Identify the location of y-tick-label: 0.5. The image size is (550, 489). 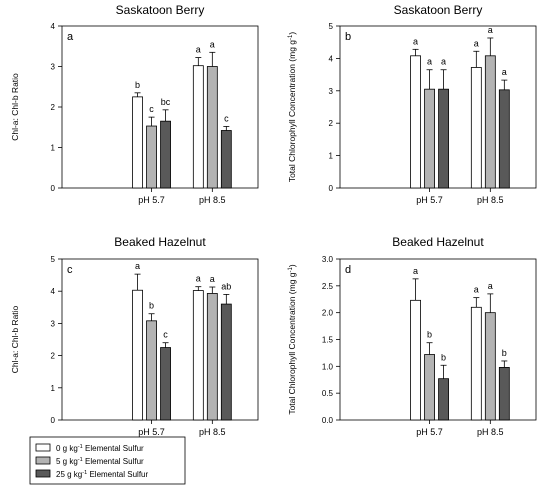
(328, 393).